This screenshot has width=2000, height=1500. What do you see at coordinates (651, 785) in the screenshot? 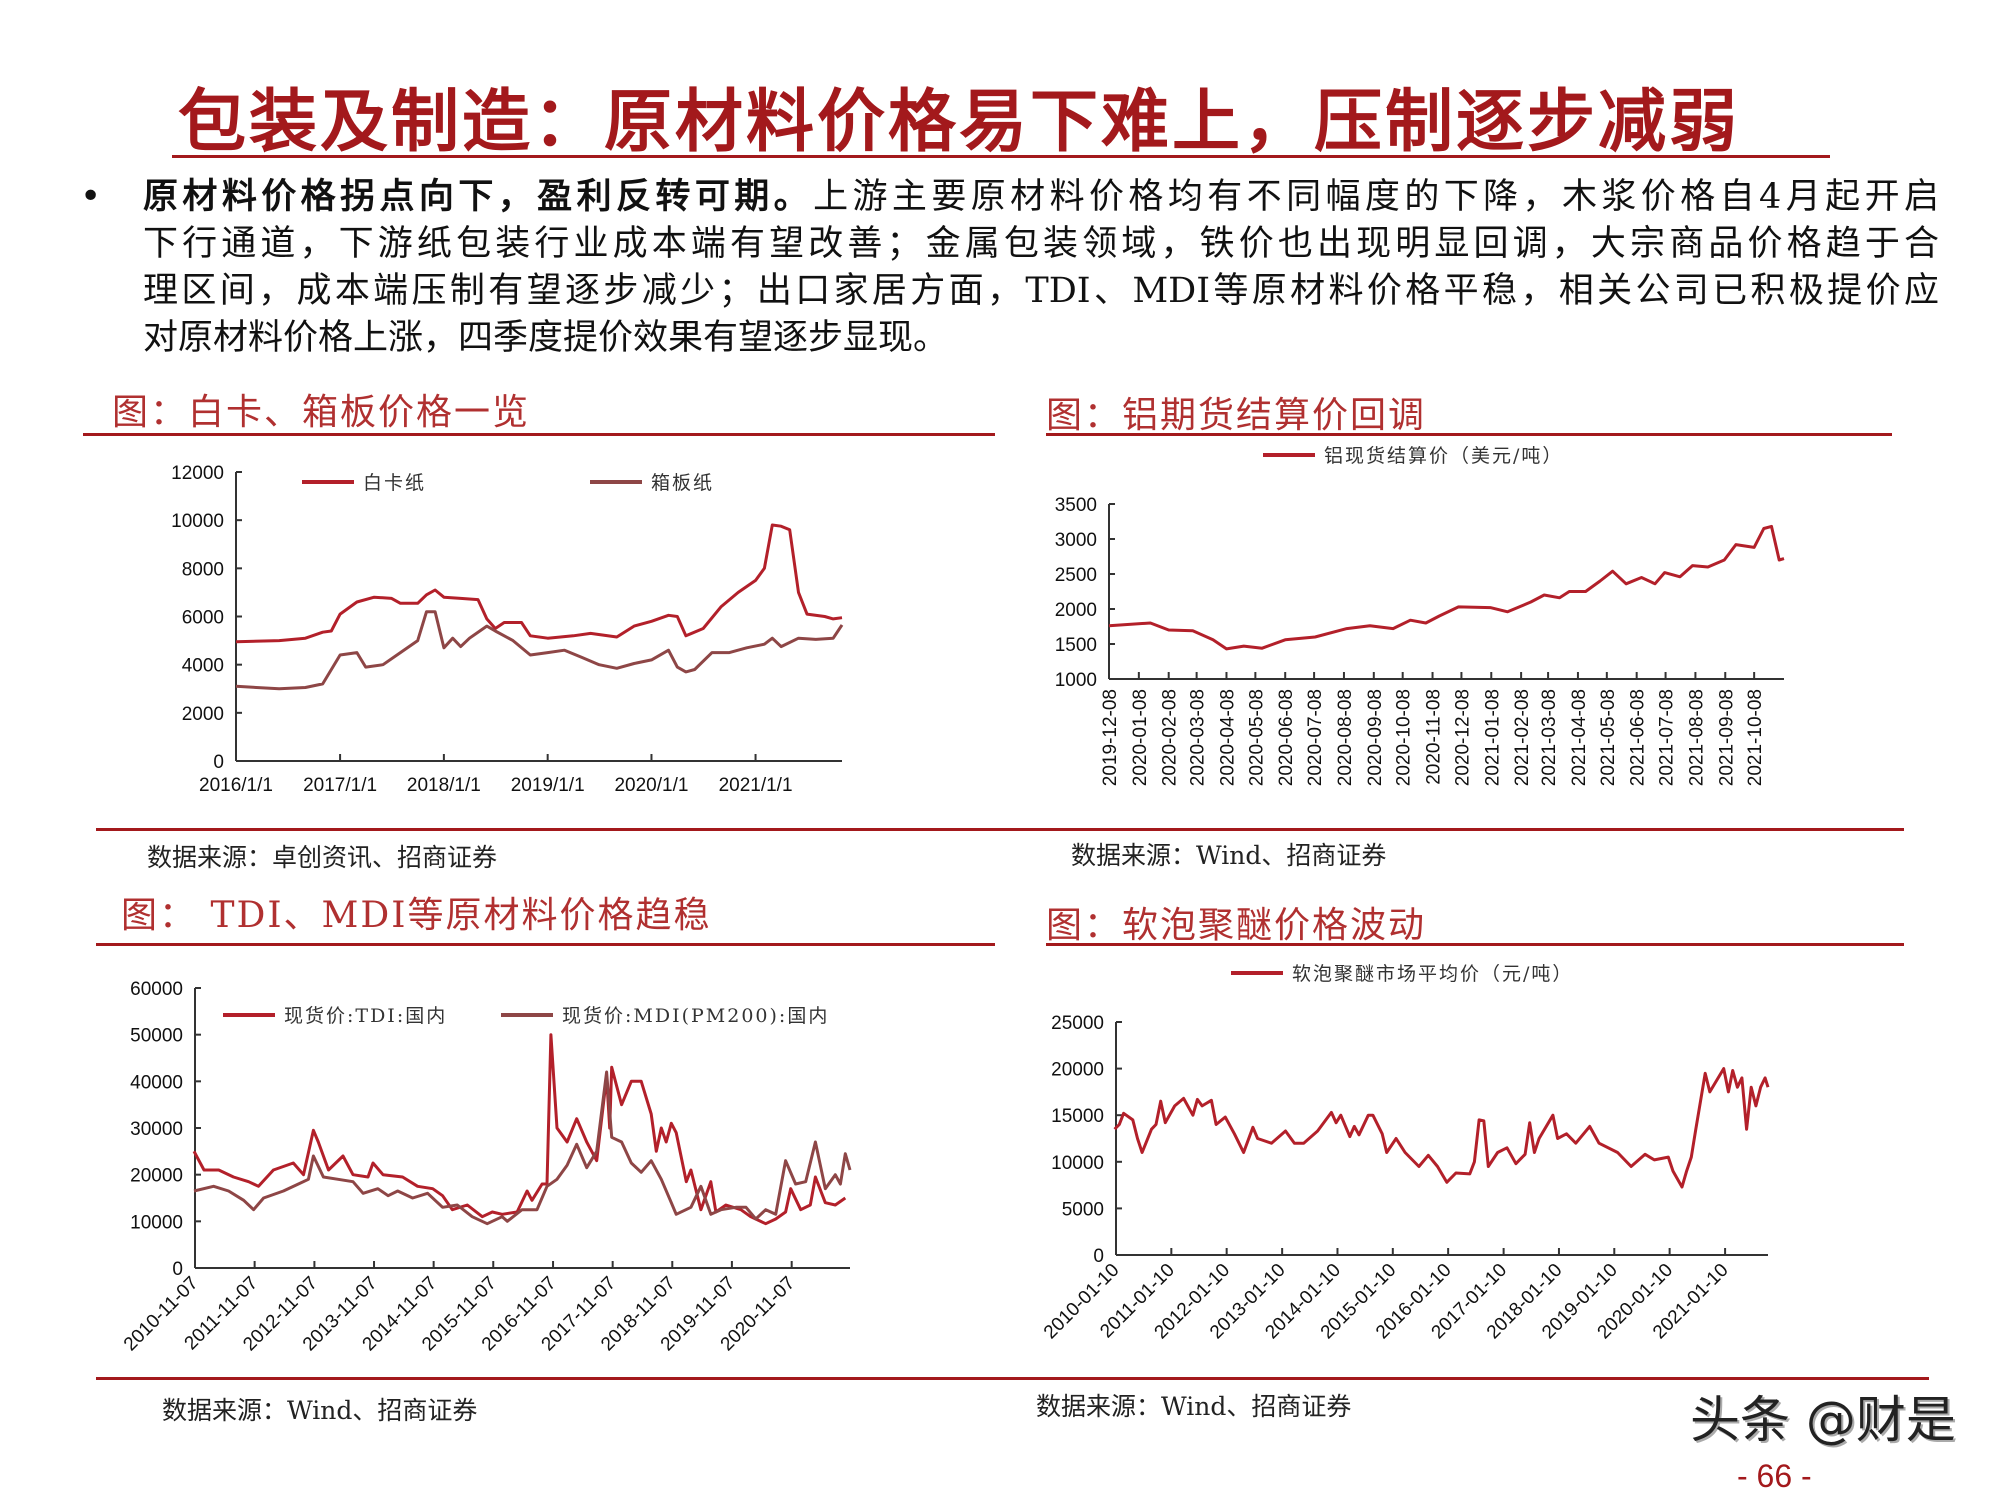
I see `x-tick-label: 2020/1/1` at bounding box center [651, 785].